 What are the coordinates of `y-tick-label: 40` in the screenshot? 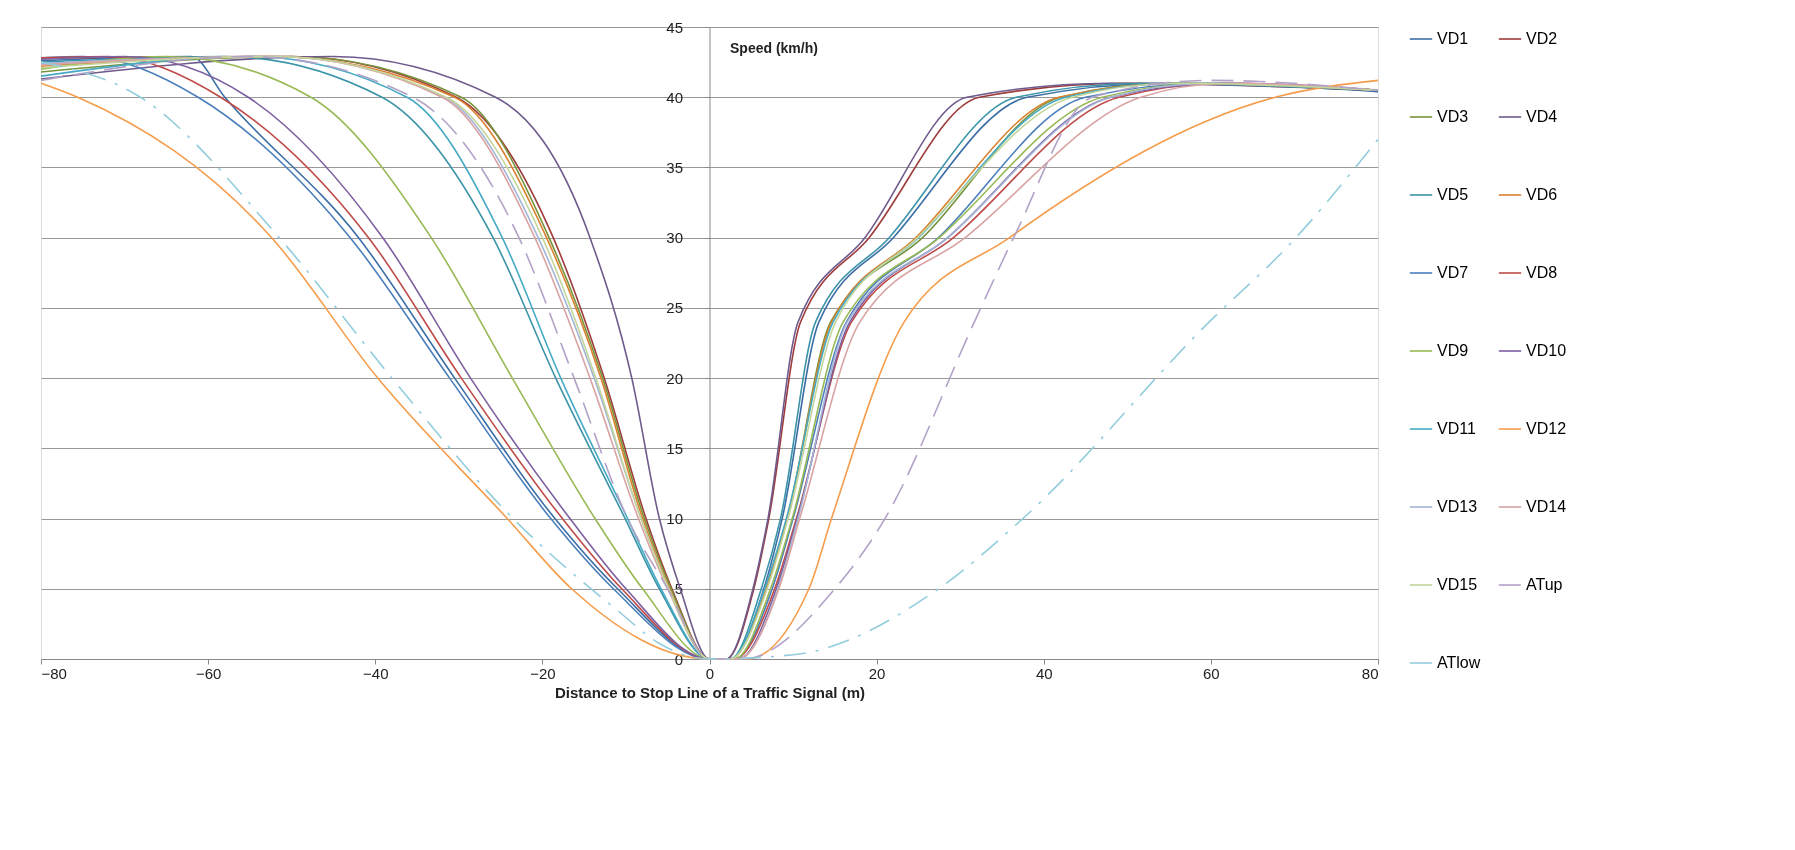 It's located at (674, 97).